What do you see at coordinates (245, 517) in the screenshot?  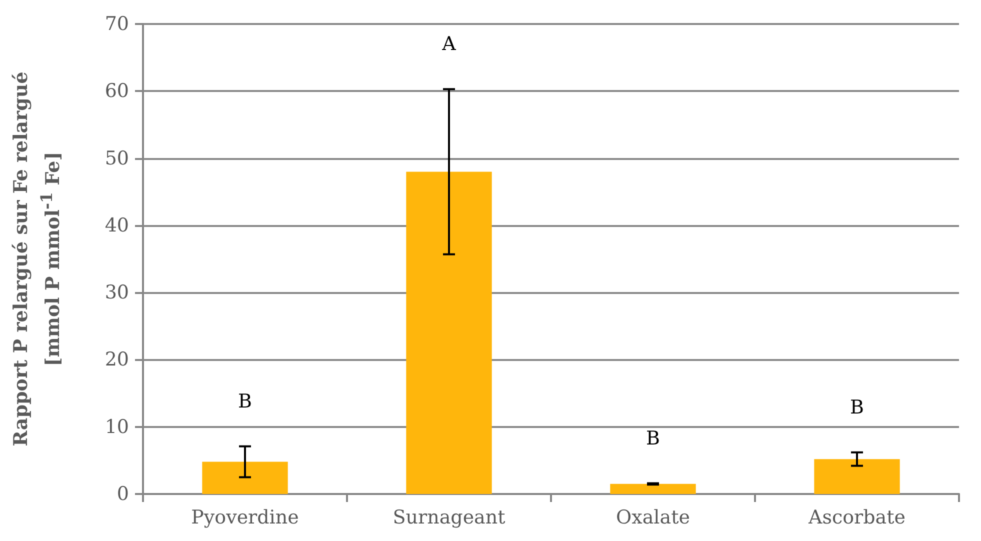 I see `x-tick-label: Pyoverdine` at bounding box center [245, 517].